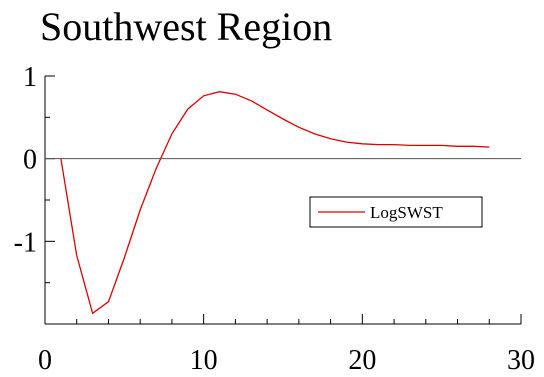 Image resolution: width=544 pixels, height=377 pixels. I want to click on y-tick-label: -1, so click(25, 242).